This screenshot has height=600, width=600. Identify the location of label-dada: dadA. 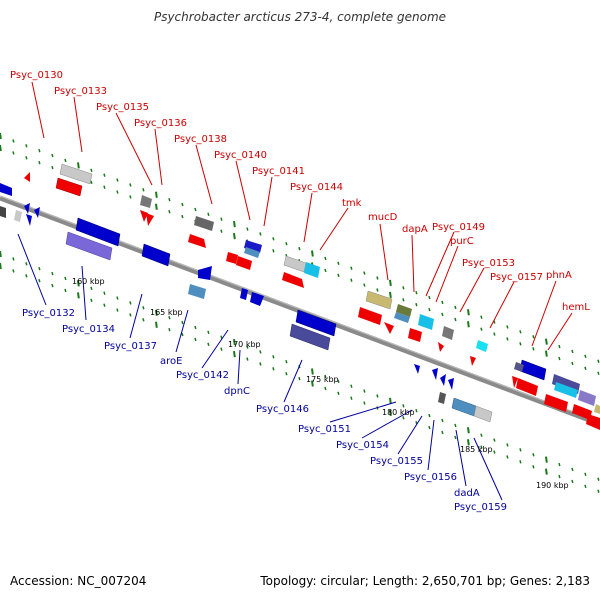
(467, 493).